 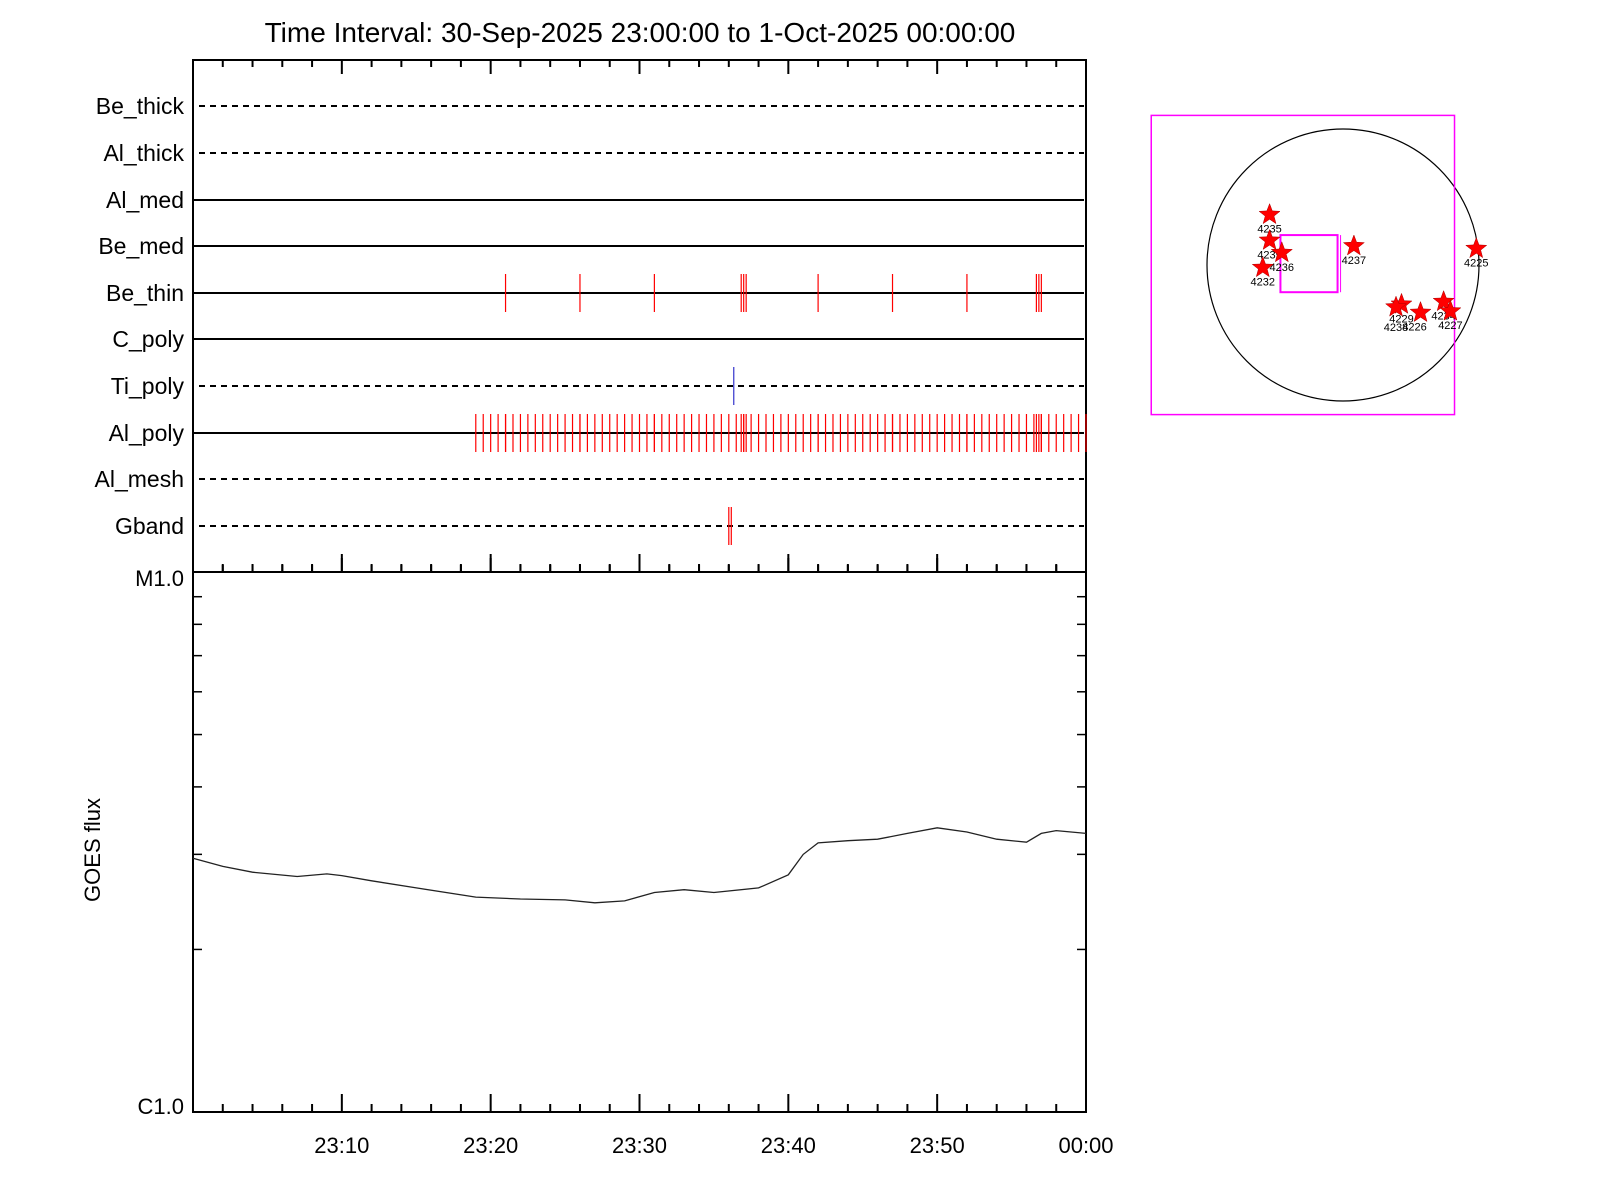 What do you see at coordinates (92, 850) in the screenshot?
I see `goes-y-axis-label: GOES flux` at bounding box center [92, 850].